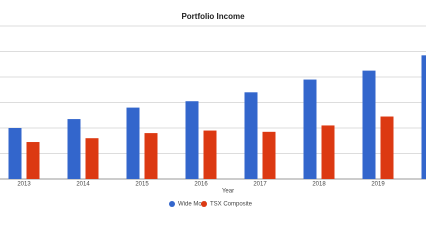 The image size is (426, 240). Describe the element at coordinates (201, 185) in the screenshot. I see `x-tick-label: 2016` at that location.